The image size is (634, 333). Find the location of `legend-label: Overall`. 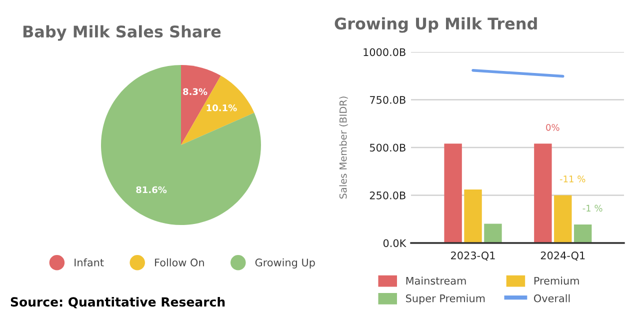

legend-label: Overall is located at coordinates (552, 298).